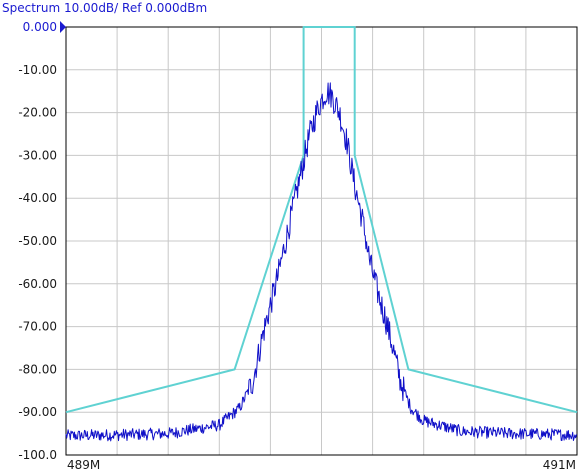 Image resolution: width=588 pixels, height=474 pixels. What do you see at coordinates (37, 70) in the screenshot?
I see `y-tick-label: -10.00` at bounding box center [37, 70].